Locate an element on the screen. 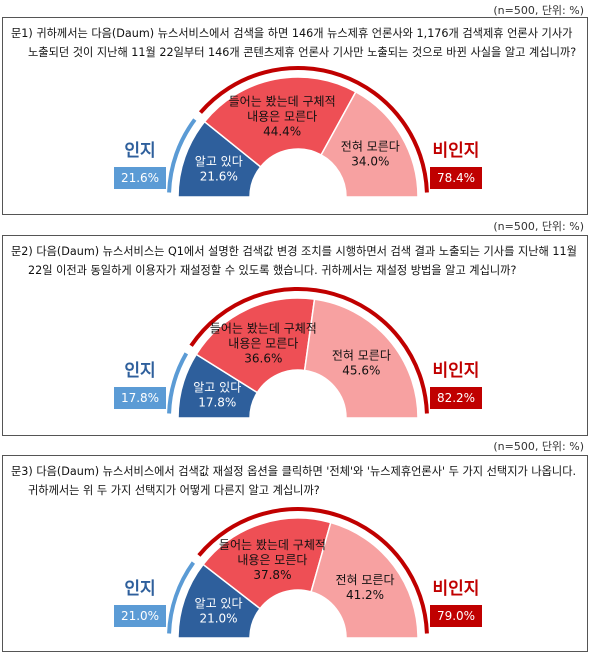 This screenshot has width=590, height=654. unaware-value-badge: 82.2% is located at coordinates (456, 398).